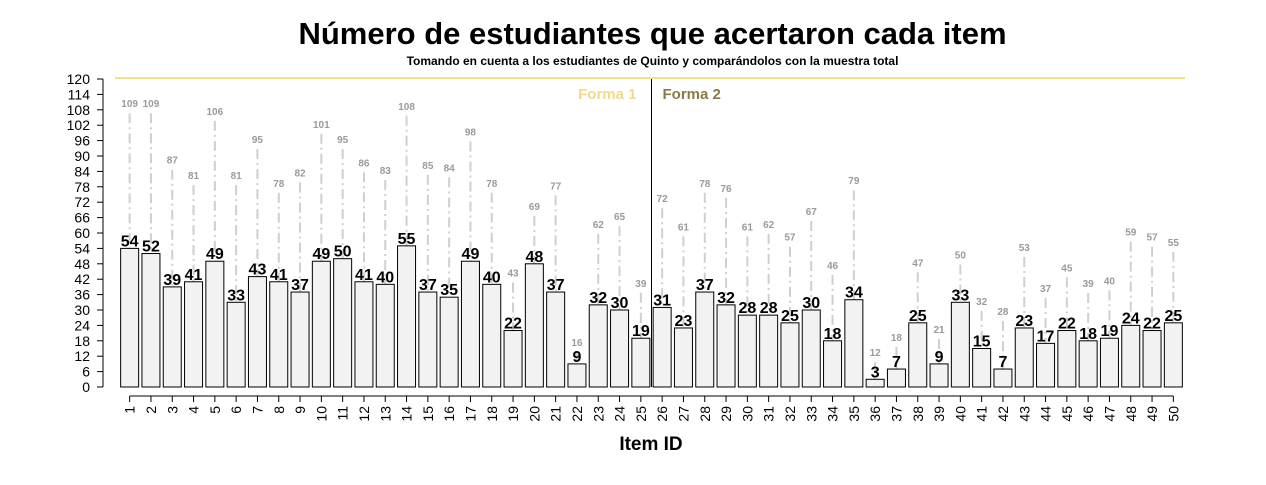 This screenshot has width=1266, height=485. What do you see at coordinates (82, 218) in the screenshot?
I see `y-tick-label: 66` at bounding box center [82, 218].